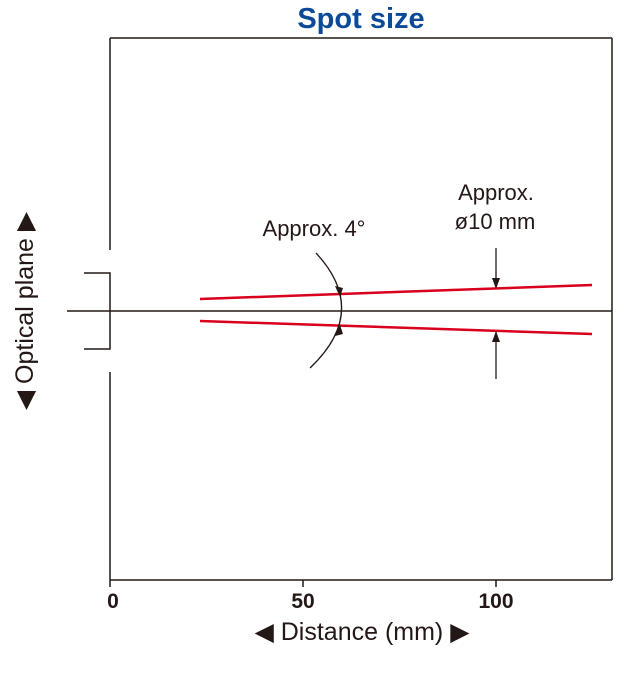 The width and height of the screenshot is (640, 674). What do you see at coordinates (496, 192) in the screenshot?
I see `diameter-label-line1: Approx.` at bounding box center [496, 192].